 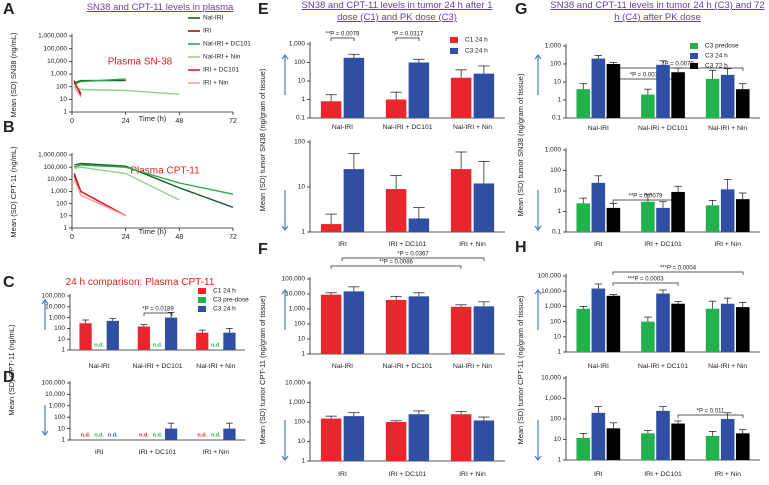 I want to click on annotation: *P = 0.0367, so click(x=413, y=255).